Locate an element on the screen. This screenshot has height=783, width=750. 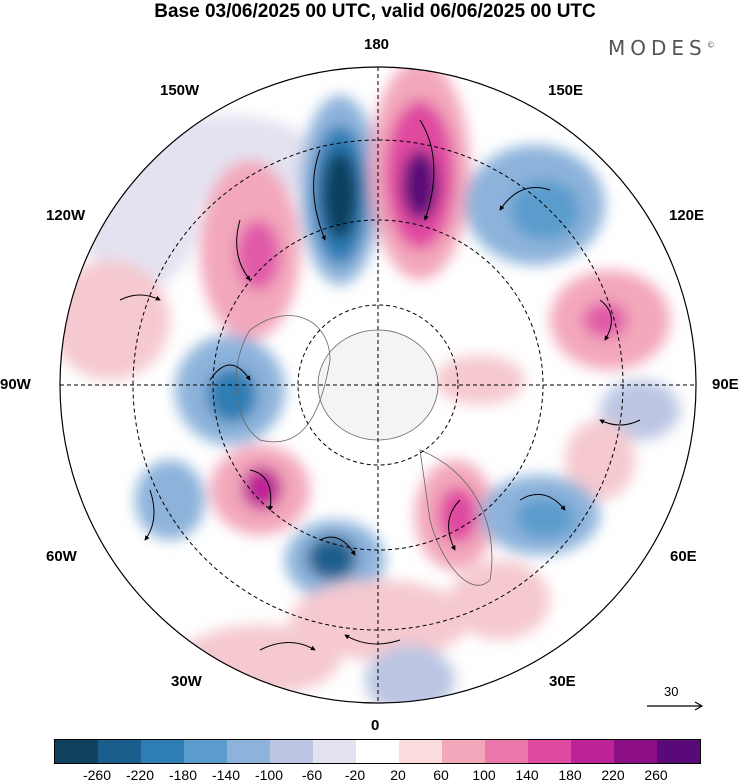
copyright-mark: © is located at coordinates (710, 45).